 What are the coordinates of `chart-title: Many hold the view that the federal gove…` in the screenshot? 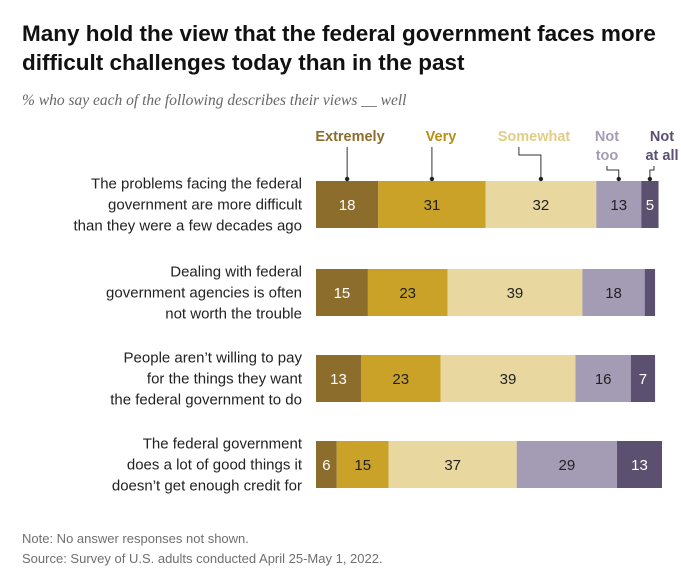 It's located at (339, 48).